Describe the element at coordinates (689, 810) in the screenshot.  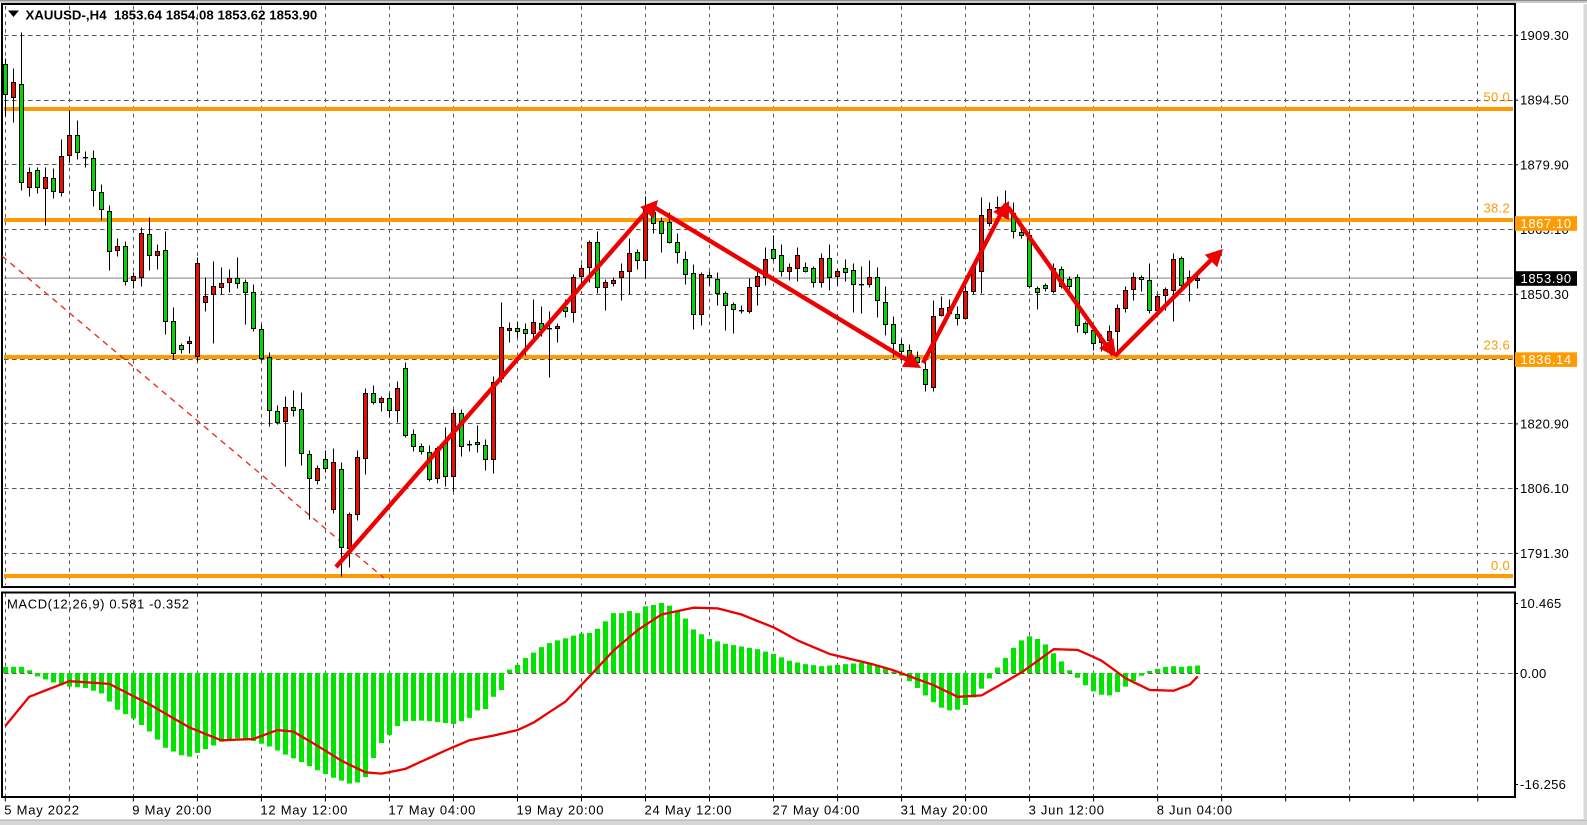
I see `svg-text: 24 May 12:00` at that location.